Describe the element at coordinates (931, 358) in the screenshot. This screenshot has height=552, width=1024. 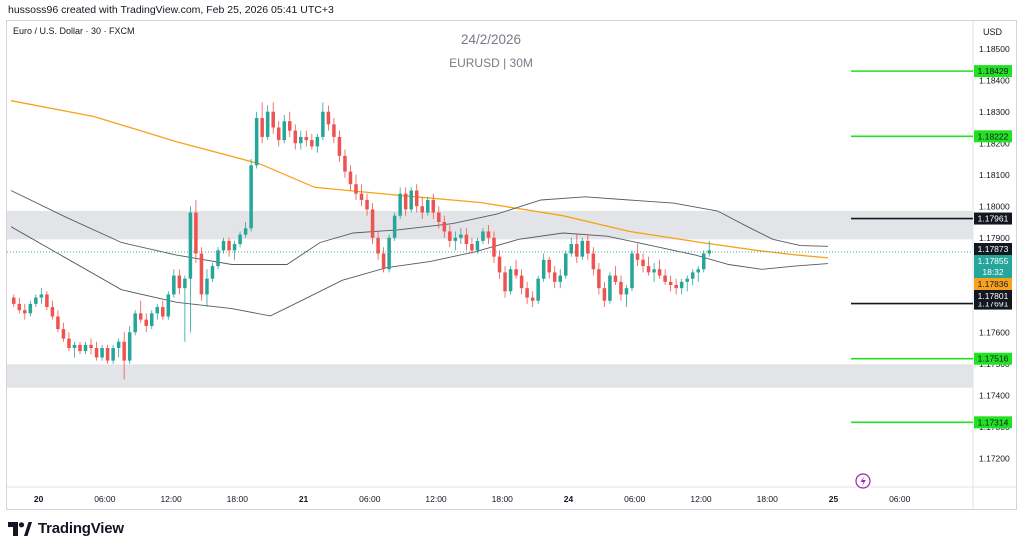
I see `level-1.17516: 1.17516` at that location.